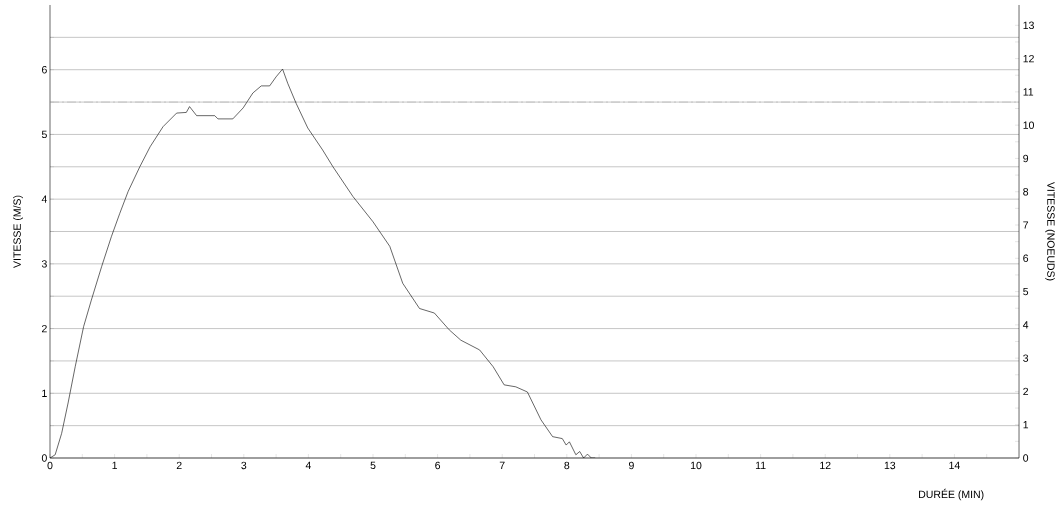 The width and height of the screenshot is (1062, 506). I want to click on y-tick-label: 4, so click(44, 199).